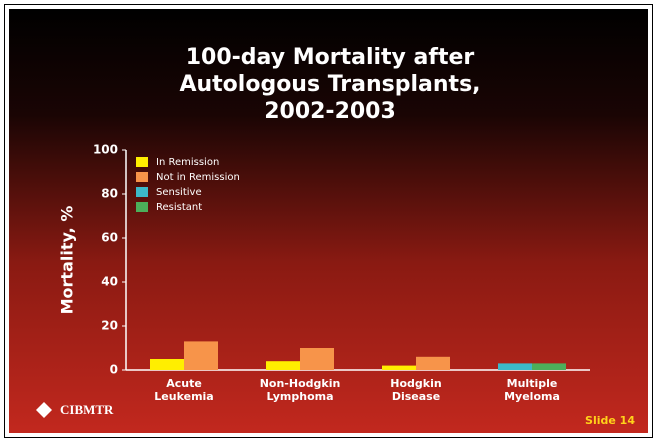  I want to click on y-tick-label: 100, so click(105, 150).